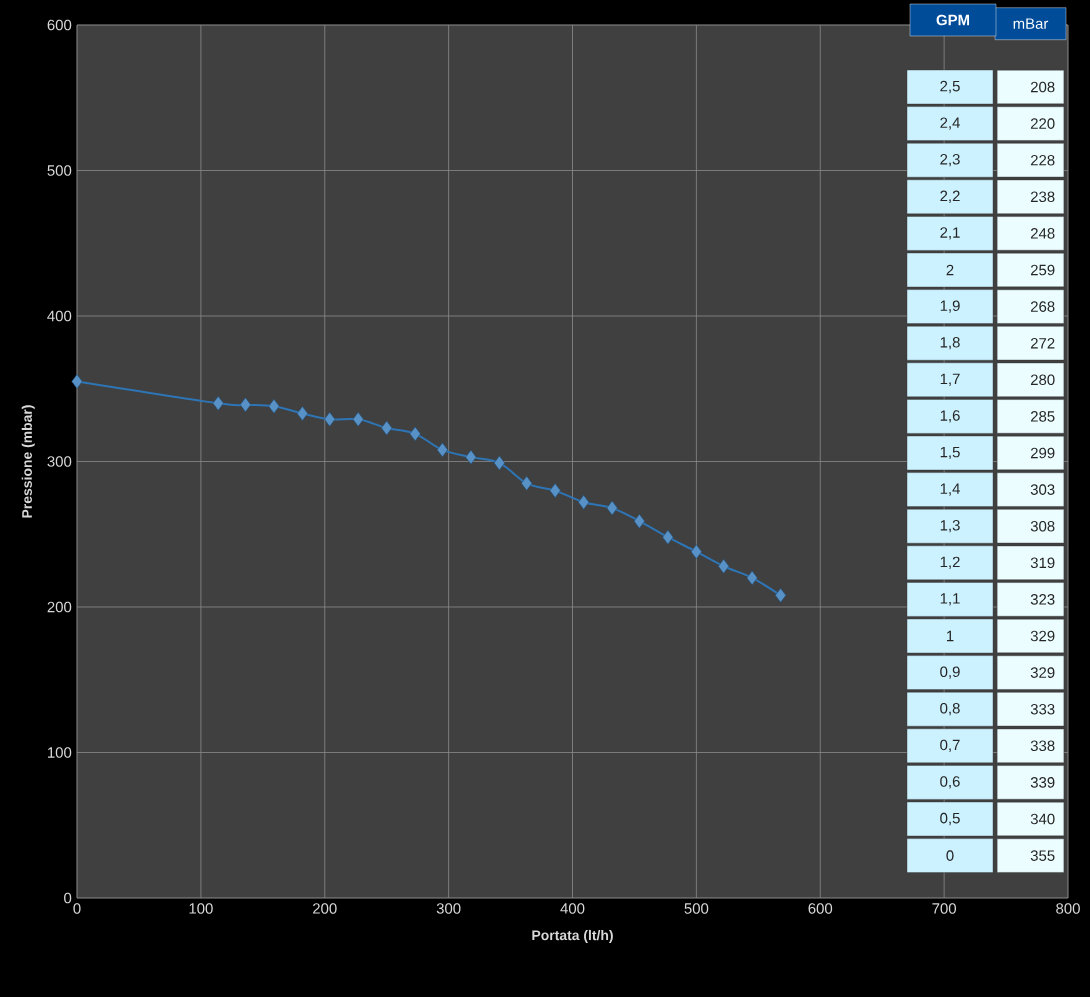 This screenshot has width=1090, height=997. I want to click on data-label: 355, so click(1042, 855).